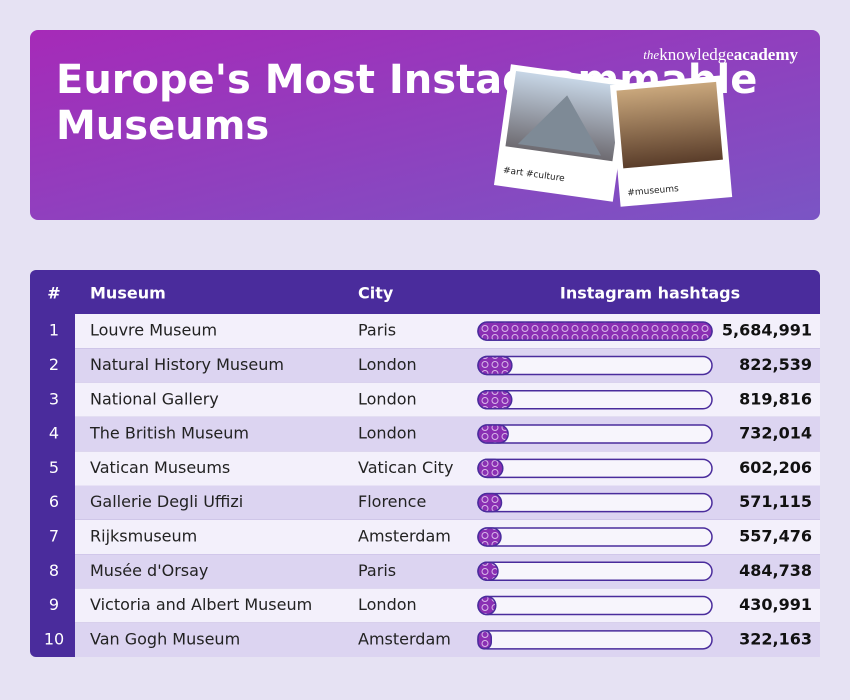 Image resolution: width=850 pixels, height=700 pixels. Describe the element at coordinates (54, 433) in the screenshot. I see `rank: 4` at that location.